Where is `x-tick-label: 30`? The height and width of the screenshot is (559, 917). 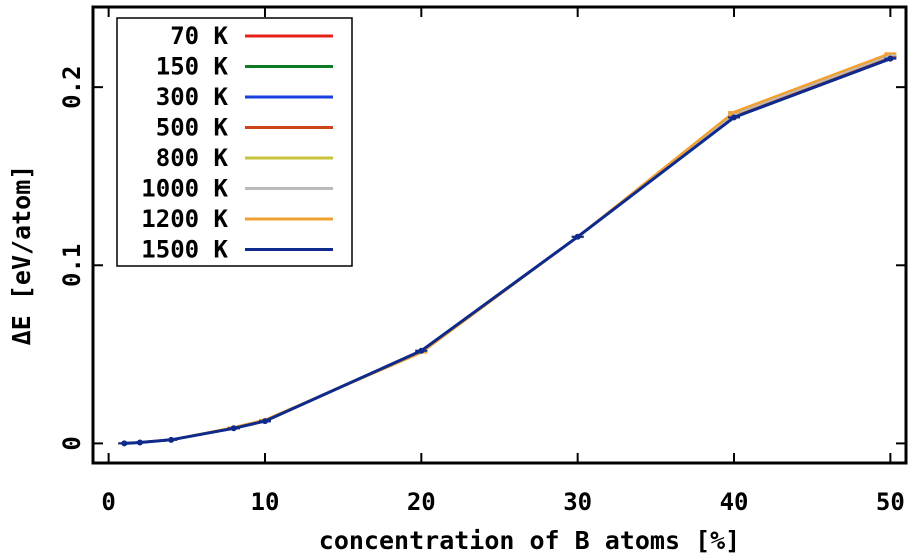 x-tick-label: 30 is located at coordinates (577, 502).